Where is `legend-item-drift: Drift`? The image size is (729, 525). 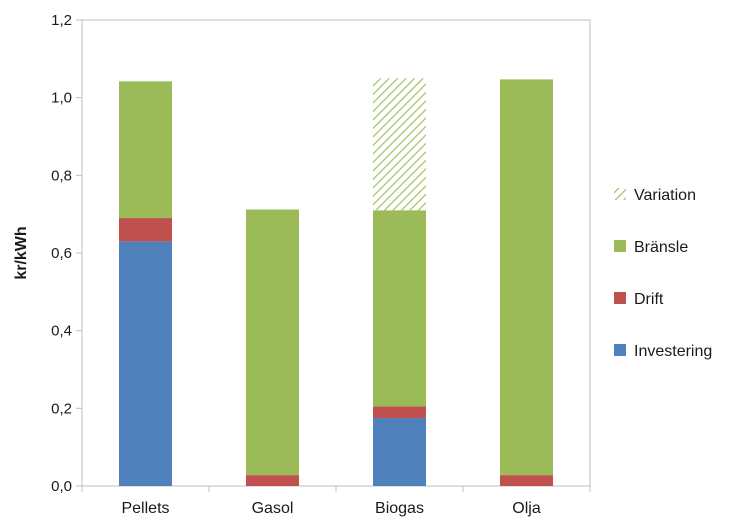 legend-item-drift: Drift is located at coordinates (639, 299).